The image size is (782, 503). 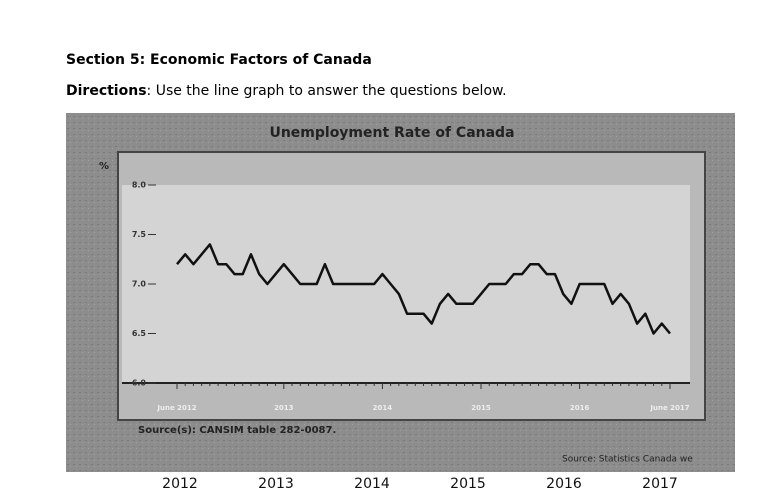 What do you see at coordinates (276, 484) in the screenshot?
I see `footer-year: 2013` at bounding box center [276, 484].